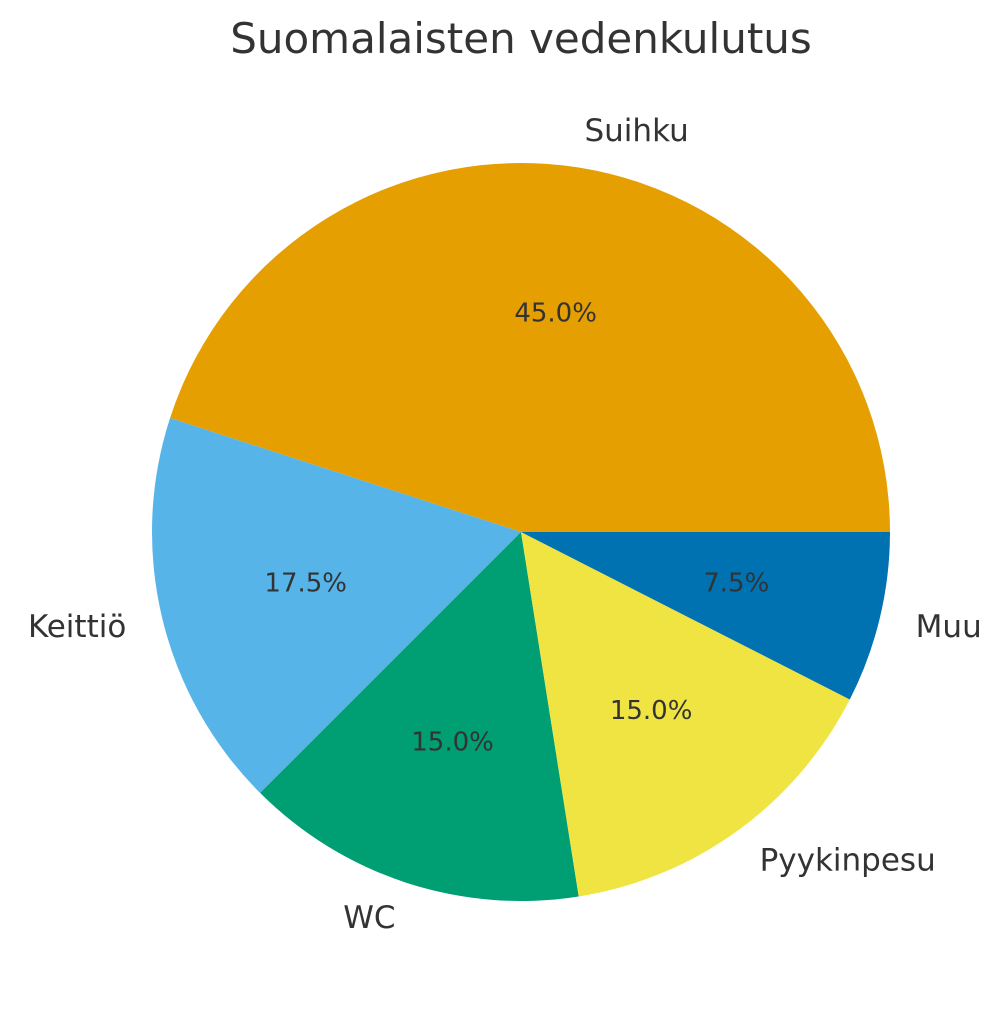  Describe the element at coordinates (452, 743) in the screenshot. I see `pct-label-wc: 15.0%` at that location.